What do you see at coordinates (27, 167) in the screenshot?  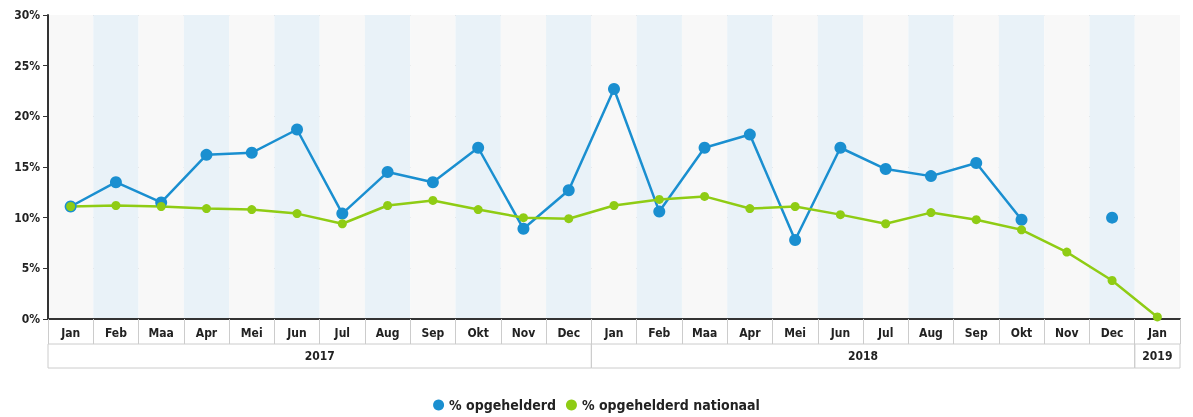 I see `y-tick-label: 15%` at bounding box center [27, 167].